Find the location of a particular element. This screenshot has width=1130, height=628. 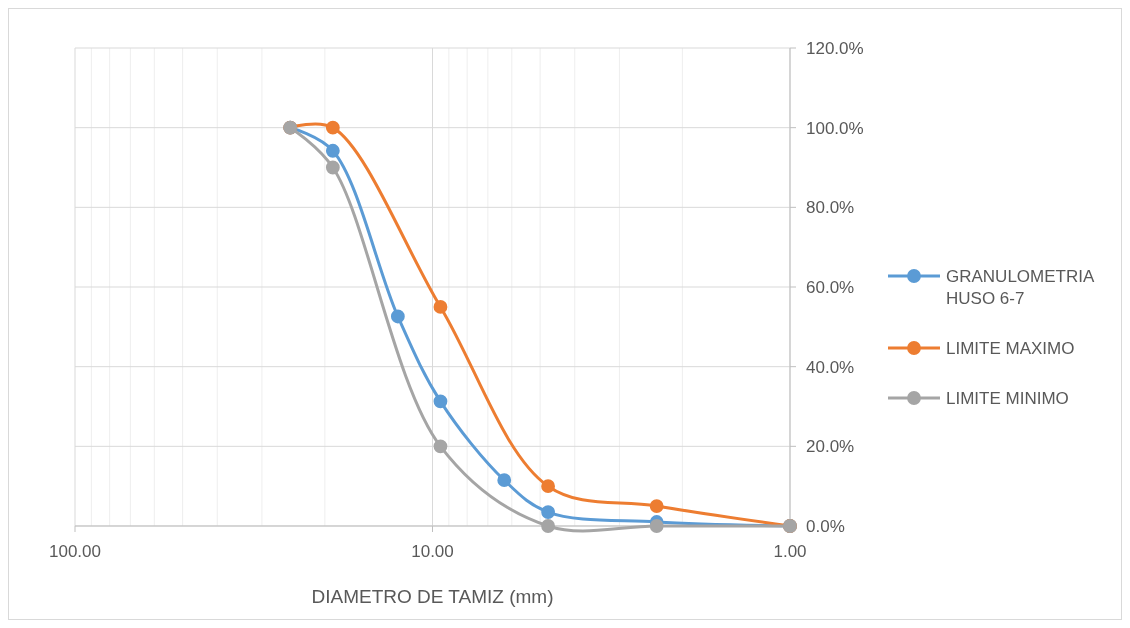

x-tick-label: 10.00 is located at coordinates (432, 551).